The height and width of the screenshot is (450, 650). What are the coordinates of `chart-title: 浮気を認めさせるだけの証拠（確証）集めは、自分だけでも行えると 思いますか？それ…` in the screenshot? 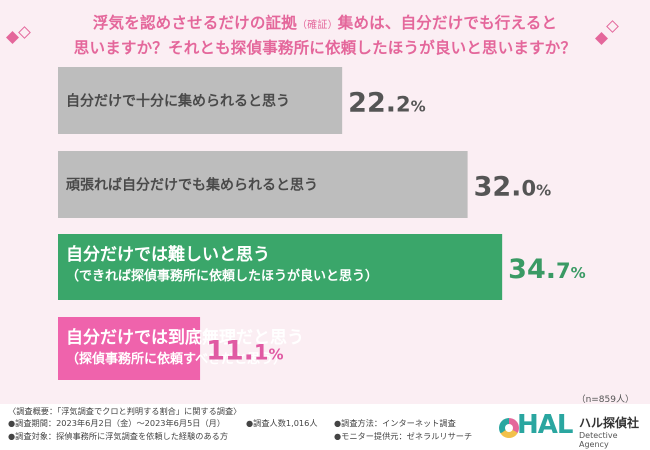 It's located at (325, 35).